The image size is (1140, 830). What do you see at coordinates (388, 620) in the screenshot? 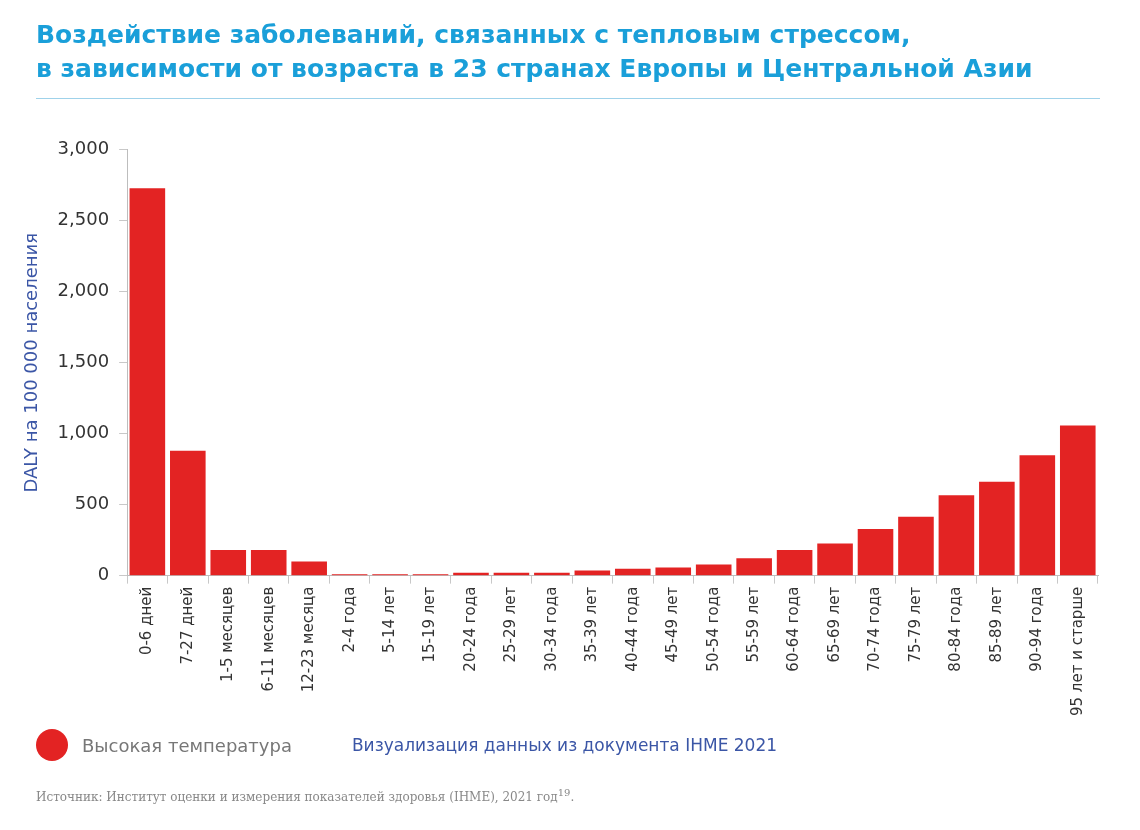
I see `x-tick-label: 5-14 лет` at bounding box center [388, 620].